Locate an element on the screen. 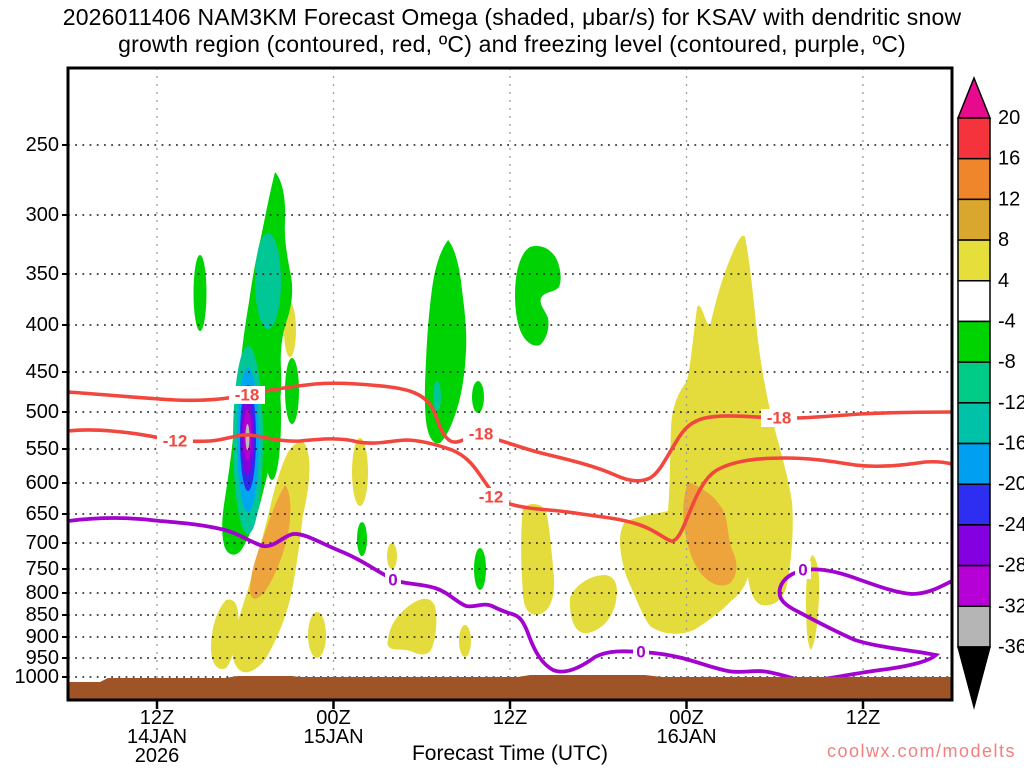 The height and width of the screenshot is (768, 1024). y-tick-label: 550 is located at coordinates (42, 449).